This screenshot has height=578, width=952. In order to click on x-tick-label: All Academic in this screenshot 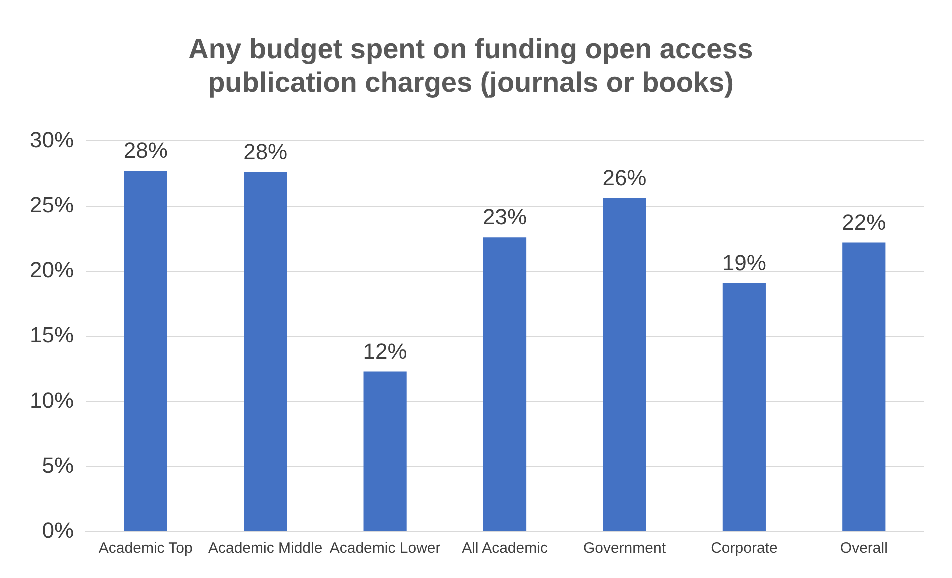, I will do `click(505, 549)`.